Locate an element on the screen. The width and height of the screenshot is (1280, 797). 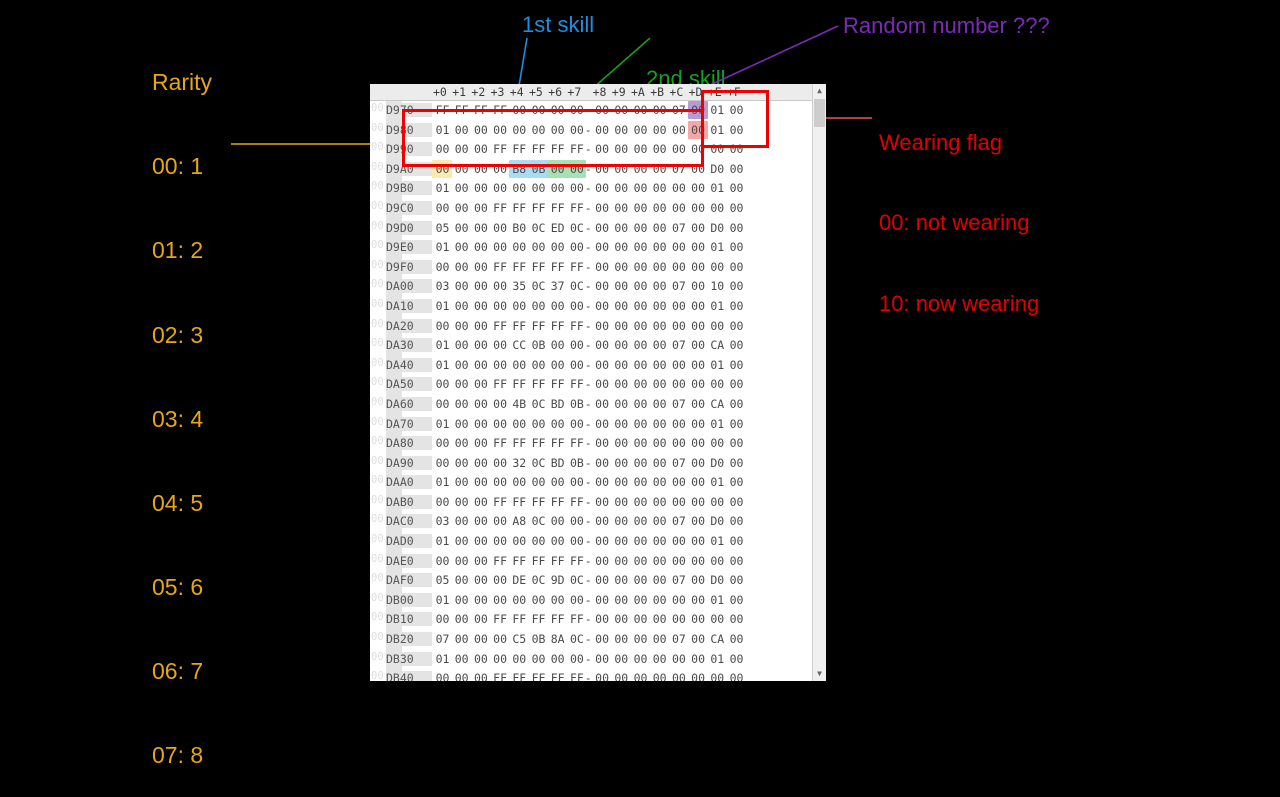
scrollbar-thumb is located at coordinates (819, 113).